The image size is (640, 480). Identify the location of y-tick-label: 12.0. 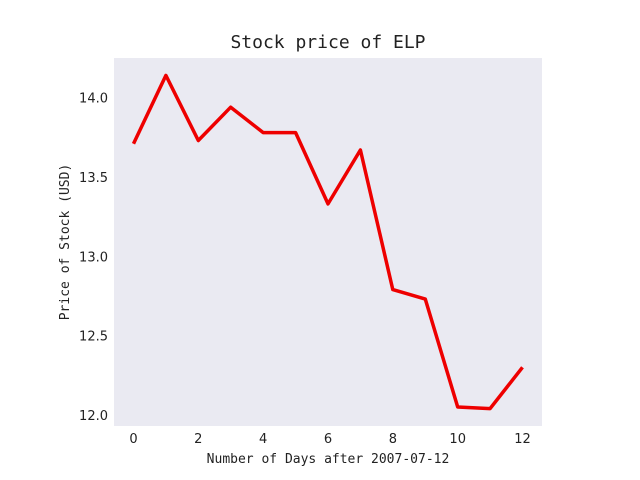
(93, 416).